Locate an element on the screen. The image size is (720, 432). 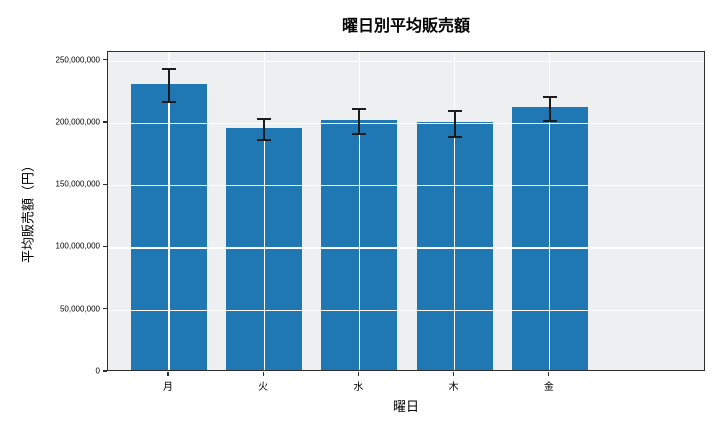
error-cap-bottom-wed is located at coordinates (359, 134).